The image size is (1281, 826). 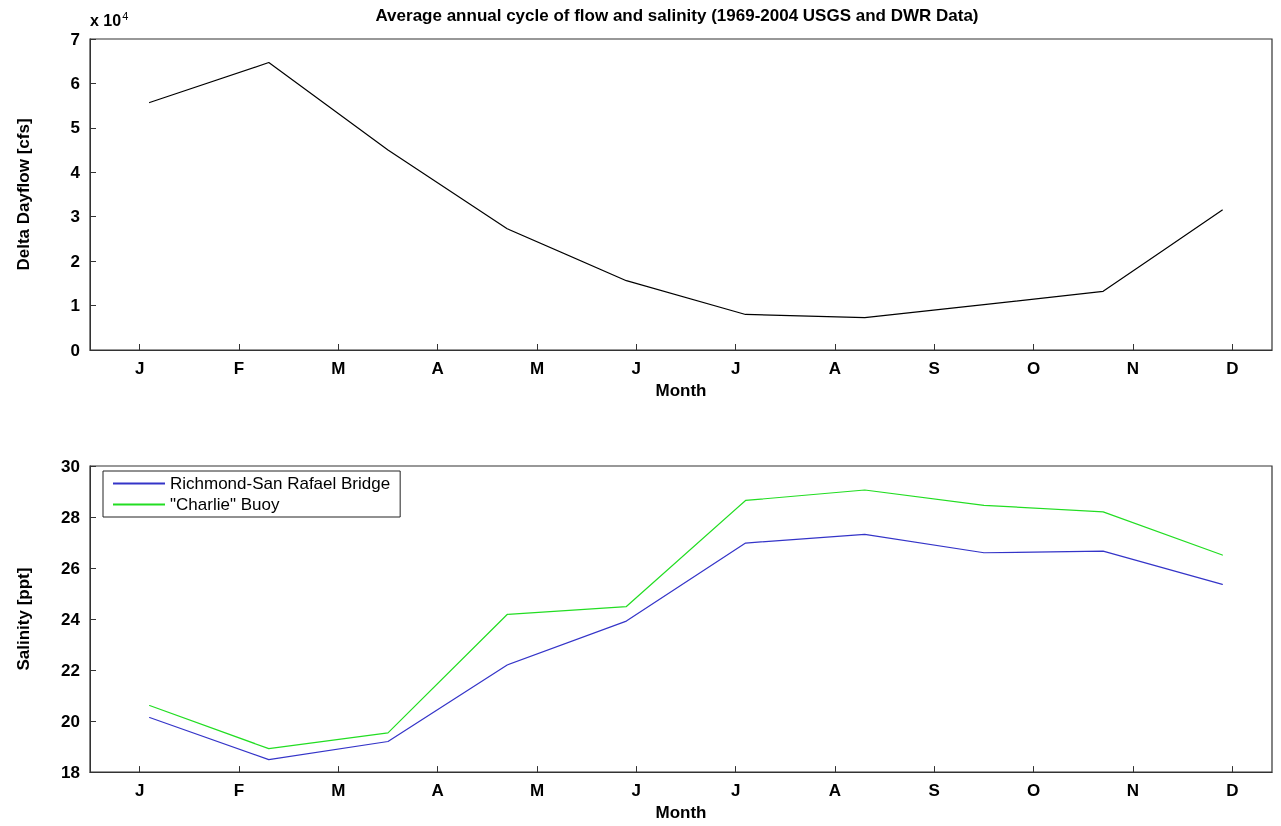 What do you see at coordinates (677, 15) in the screenshot?
I see `chart-title: Average annual cycle of flow and salinity (1969-2004 USGS and DWR Data)` at bounding box center [677, 15].